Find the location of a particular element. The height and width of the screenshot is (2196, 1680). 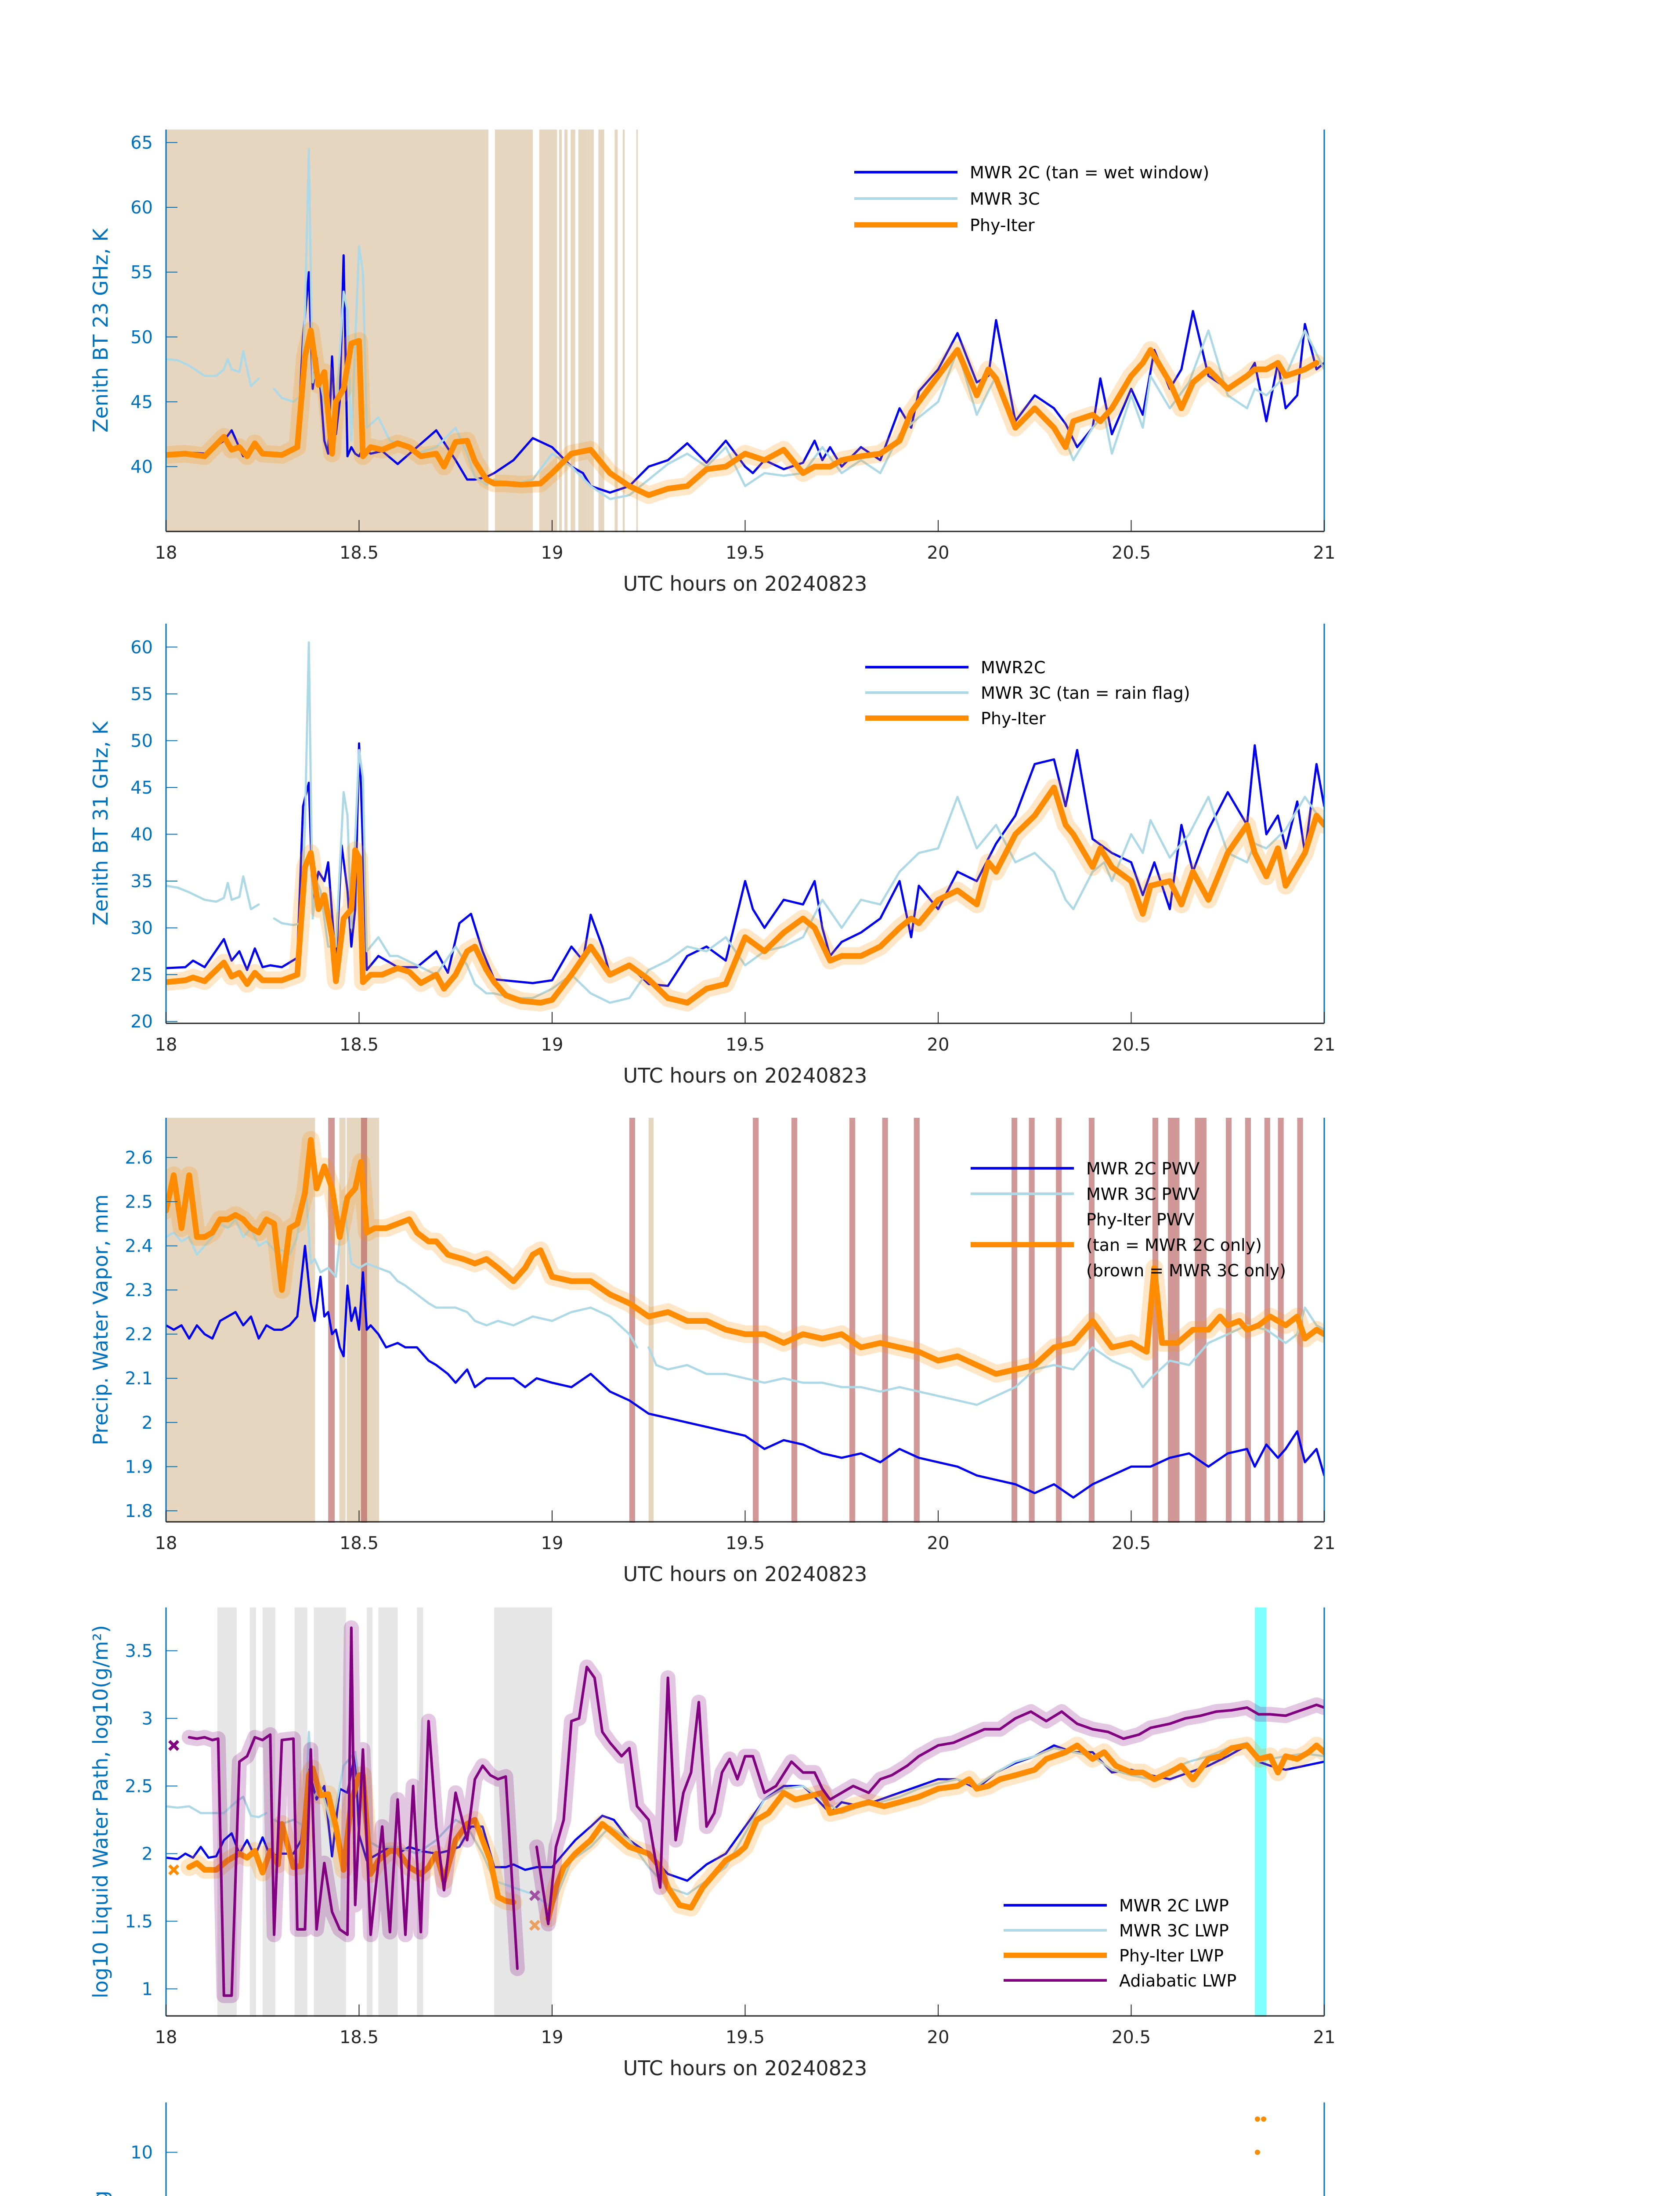

legend-item: MWR 2C LWP is located at coordinates (1116, 1905).